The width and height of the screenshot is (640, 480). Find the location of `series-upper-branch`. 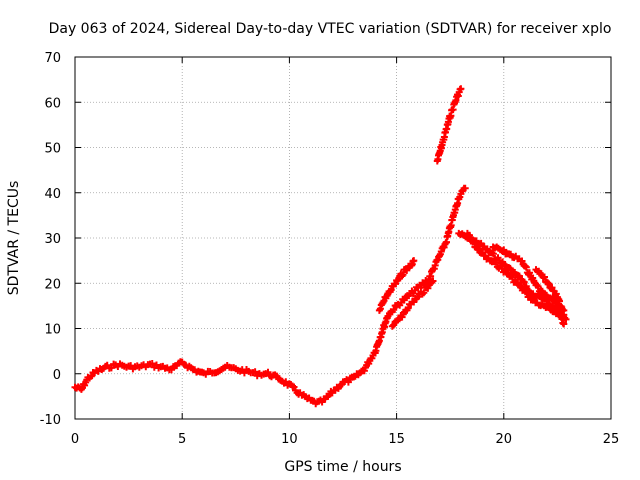

series-upper-branch is located at coordinates (396, 285).